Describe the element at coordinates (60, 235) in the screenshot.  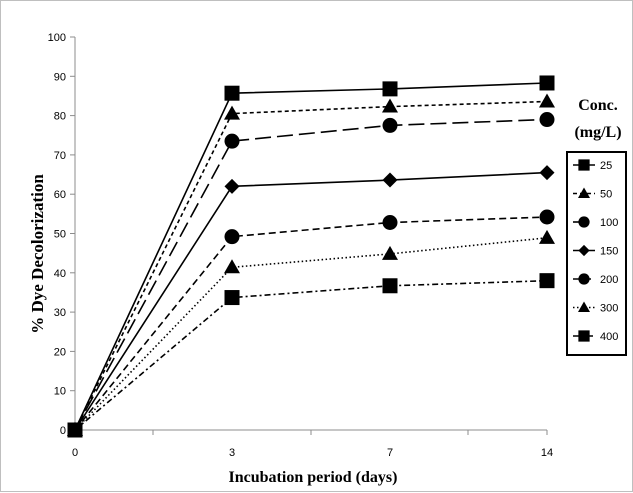
I see `y-tick-label: 50` at that location.